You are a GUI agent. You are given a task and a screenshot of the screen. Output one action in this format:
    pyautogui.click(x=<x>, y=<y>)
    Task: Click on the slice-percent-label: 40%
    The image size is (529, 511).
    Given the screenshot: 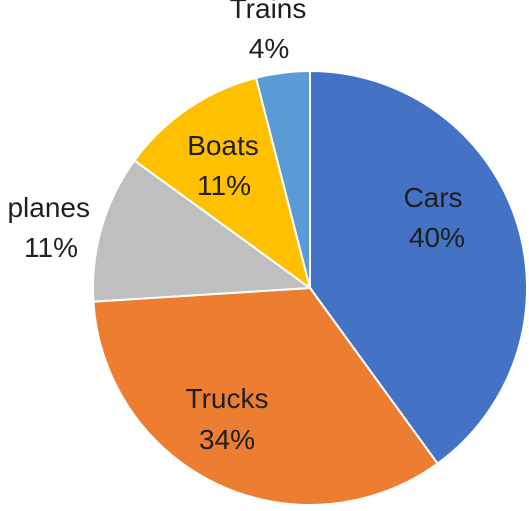 What is the action you would take?
    pyautogui.click(x=437, y=237)
    